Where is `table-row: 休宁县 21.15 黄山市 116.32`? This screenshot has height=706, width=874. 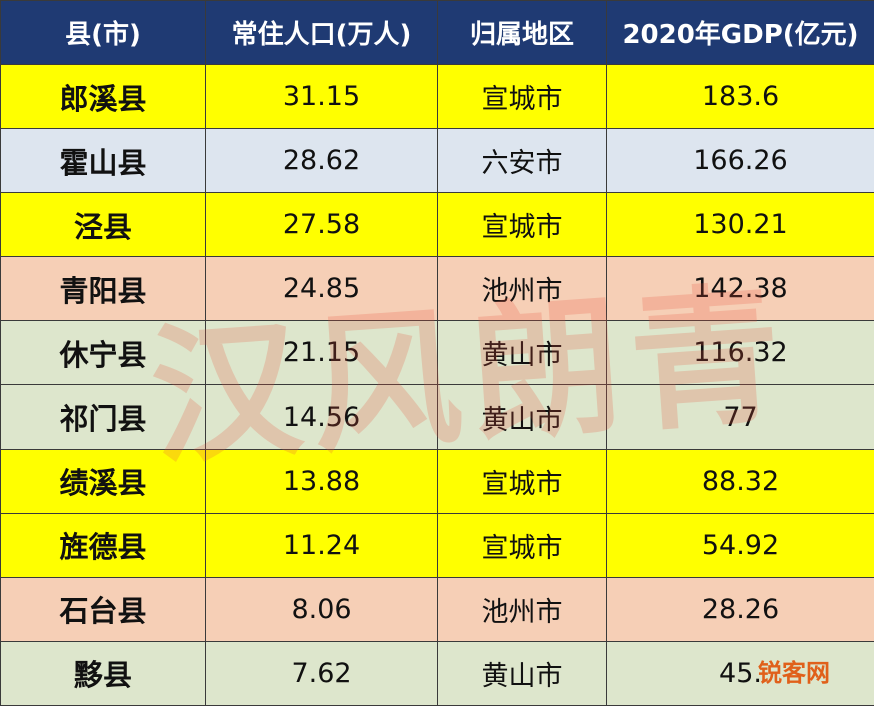 table-row: 休宁县 21.15 黄山市 116.32 is located at coordinates (437, 353).